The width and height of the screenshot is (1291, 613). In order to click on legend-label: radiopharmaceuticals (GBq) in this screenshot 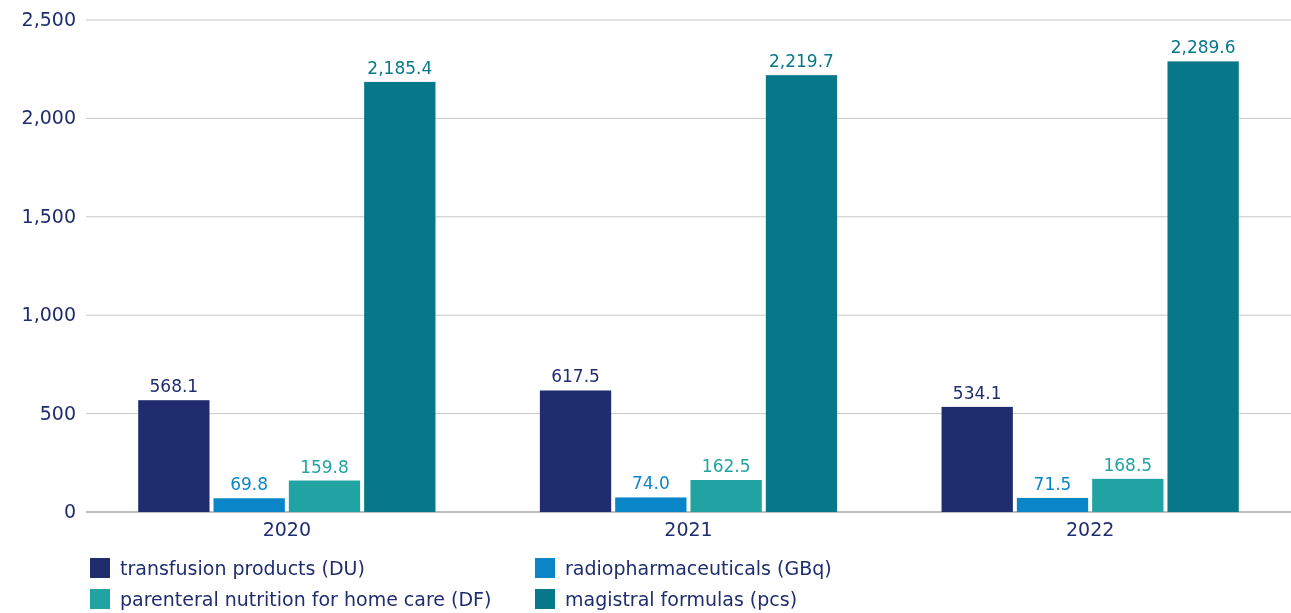, I will do `click(698, 568)`.